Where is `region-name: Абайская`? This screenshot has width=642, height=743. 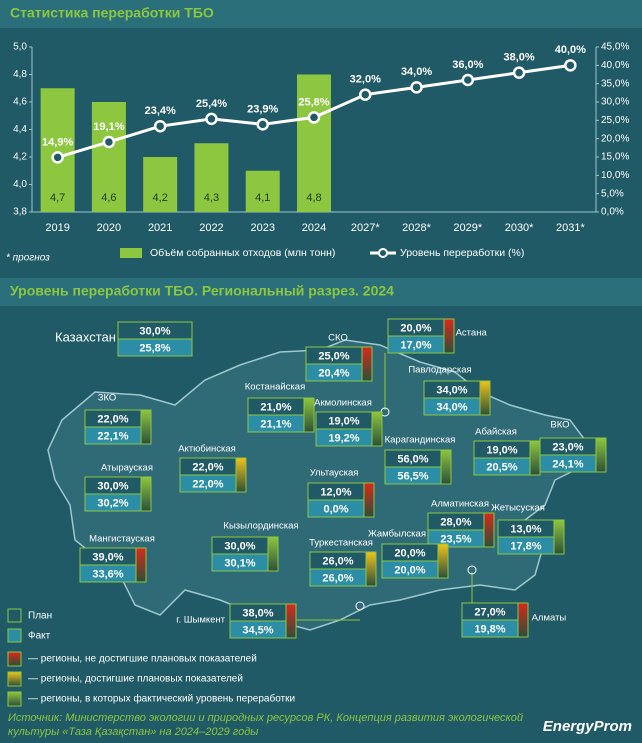 region-name: Абайская is located at coordinates (496, 432).